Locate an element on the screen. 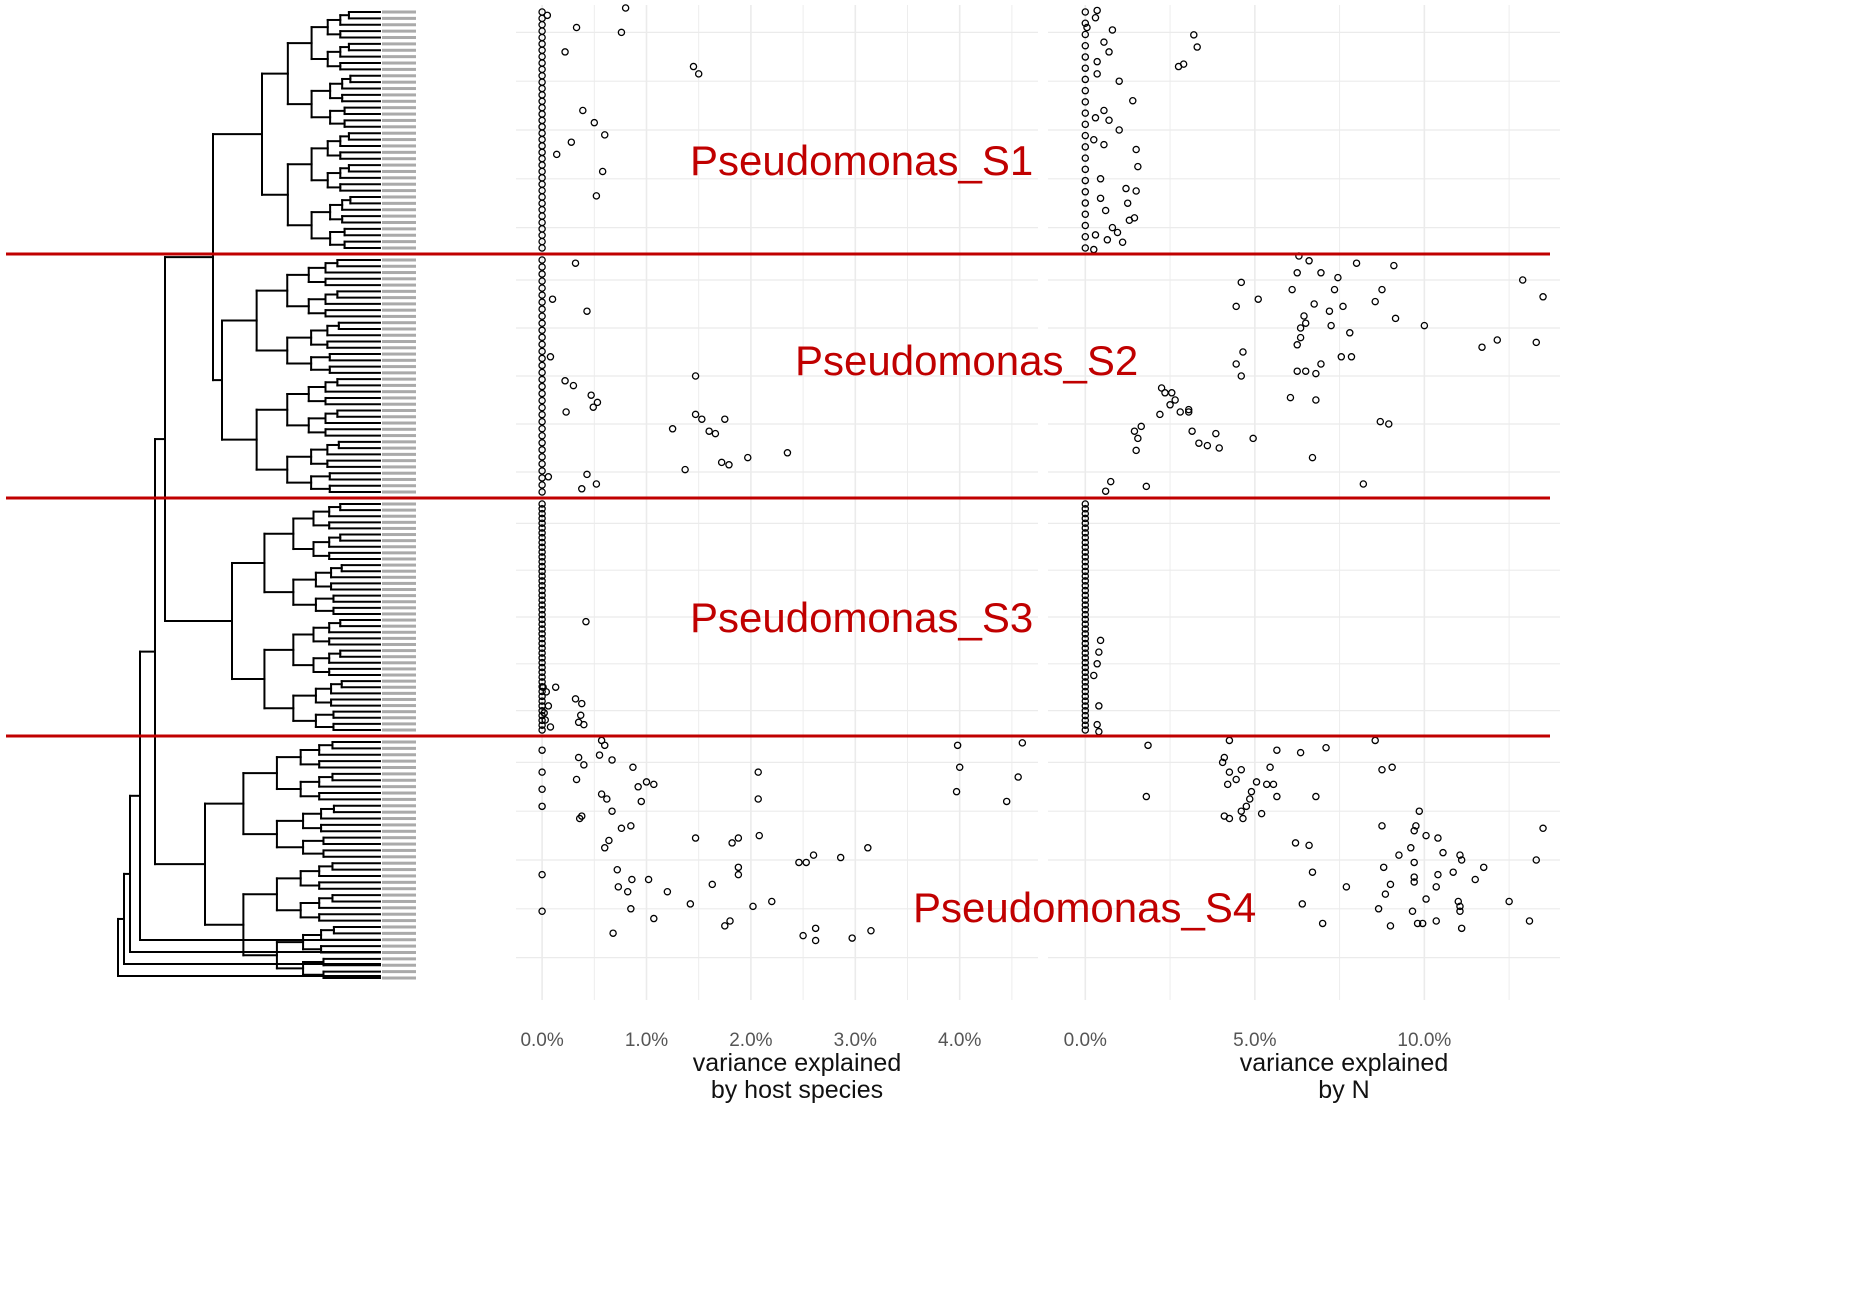  clade-label: Pseudomonas_S3 is located at coordinates (861, 617).